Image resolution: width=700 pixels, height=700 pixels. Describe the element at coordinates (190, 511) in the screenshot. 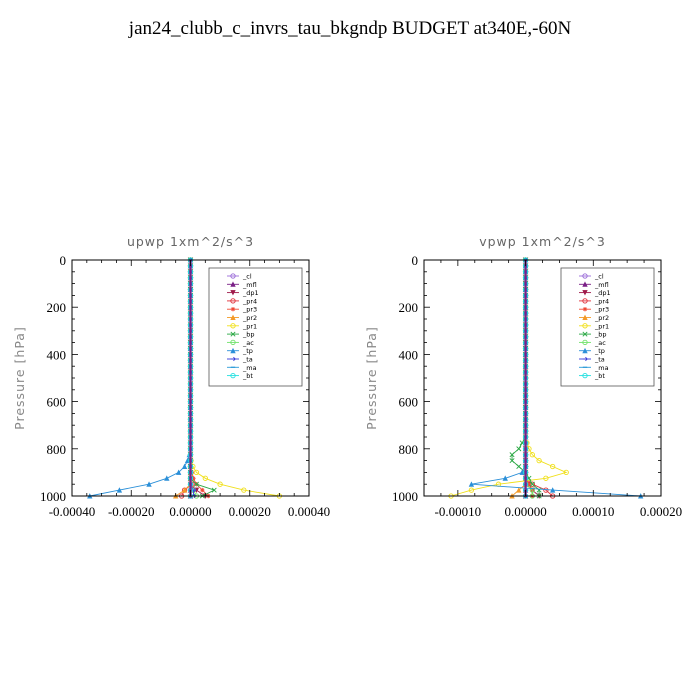

I see `x-tick-label: 0.00000` at that location.